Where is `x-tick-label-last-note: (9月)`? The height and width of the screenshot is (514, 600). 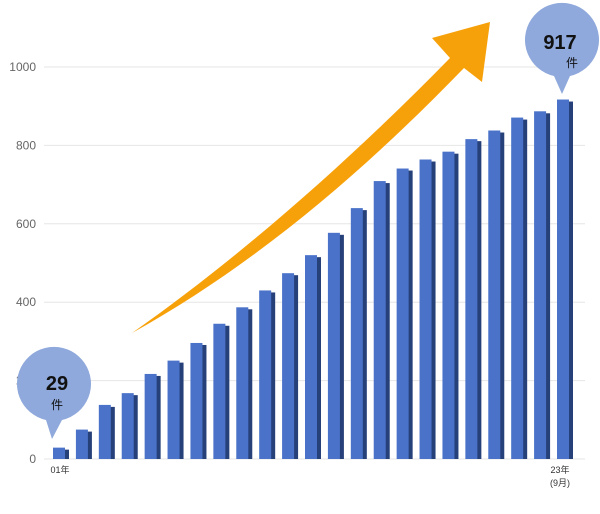 x-tick-label-last-note: (9月) is located at coordinates (560, 483).